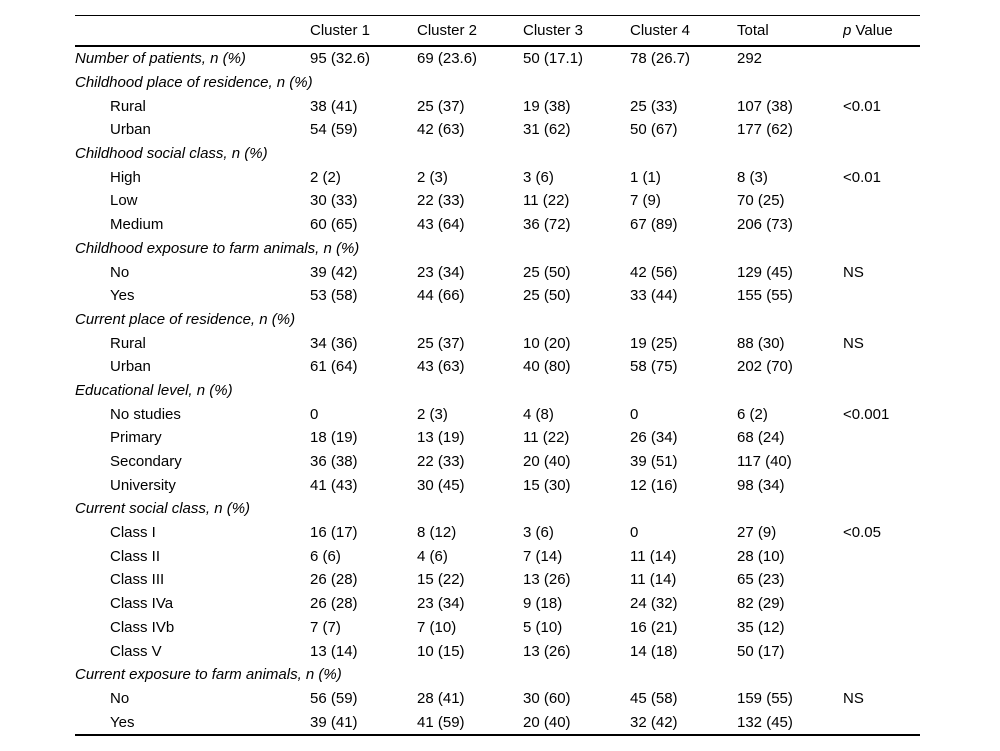  What do you see at coordinates (547, 485) in the screenshot?
I see `value-cell: 15 (30)` at bounding box center [547, 485].